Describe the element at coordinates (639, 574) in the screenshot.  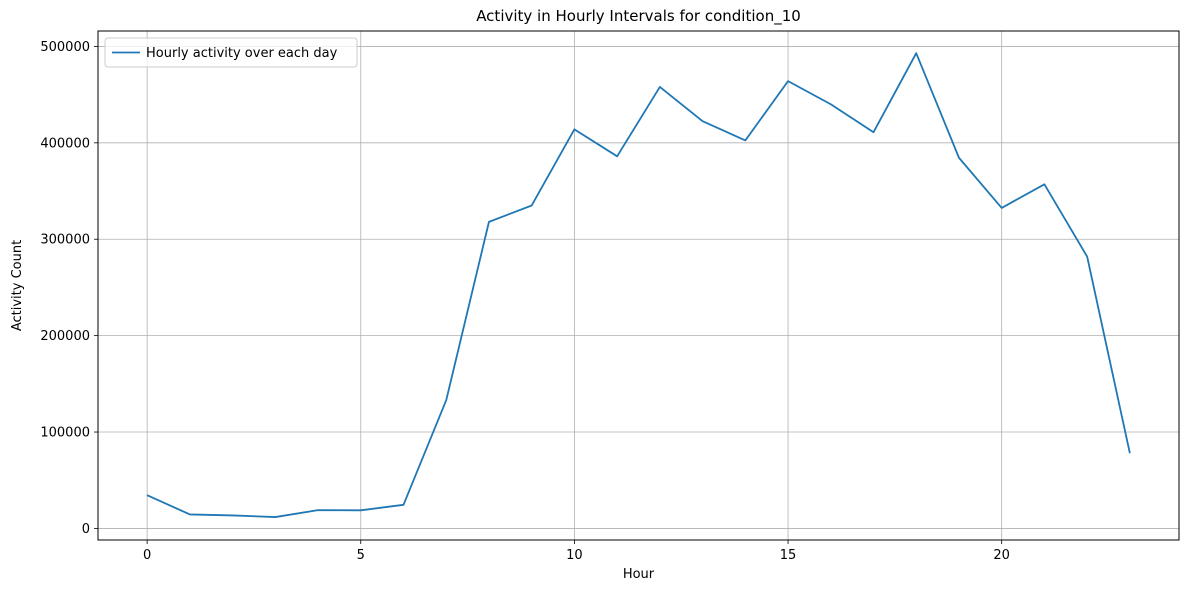
I see `x-axis-label: Hour` at that location.